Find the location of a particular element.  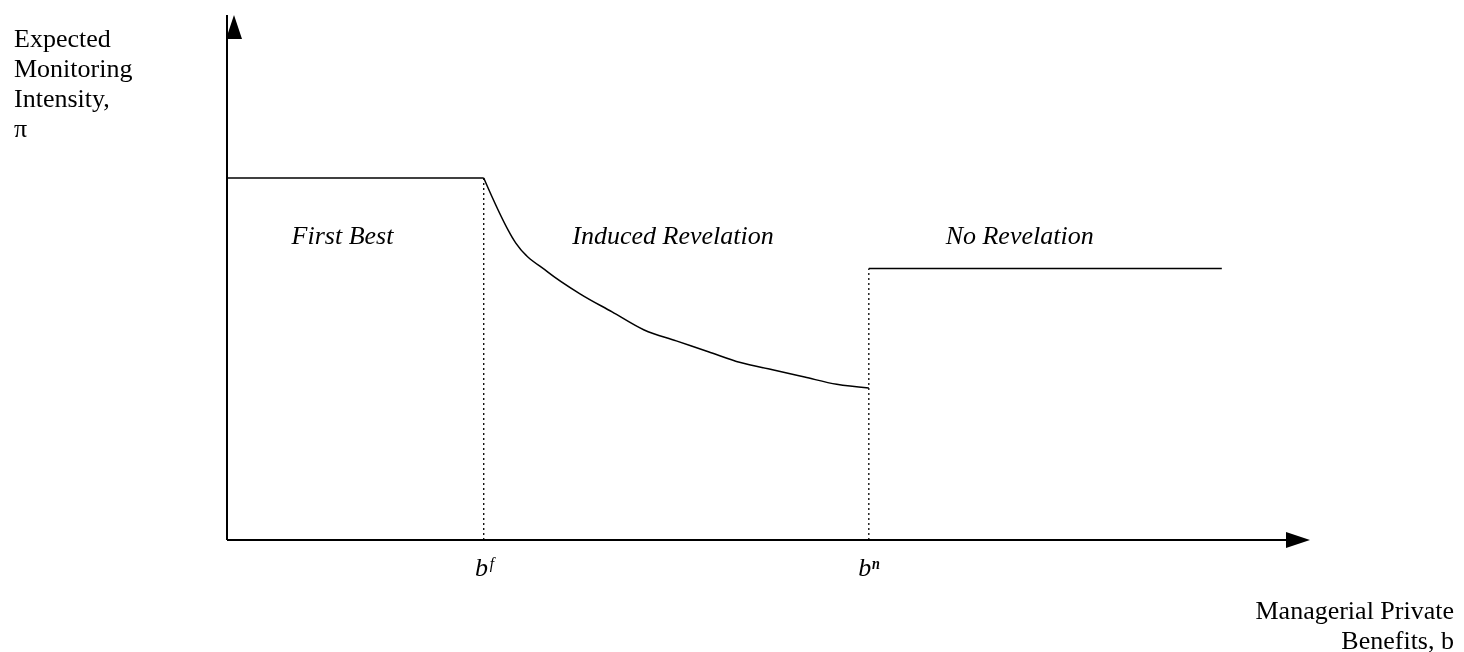

annotation: First Best is located at coordinates (342, 236).